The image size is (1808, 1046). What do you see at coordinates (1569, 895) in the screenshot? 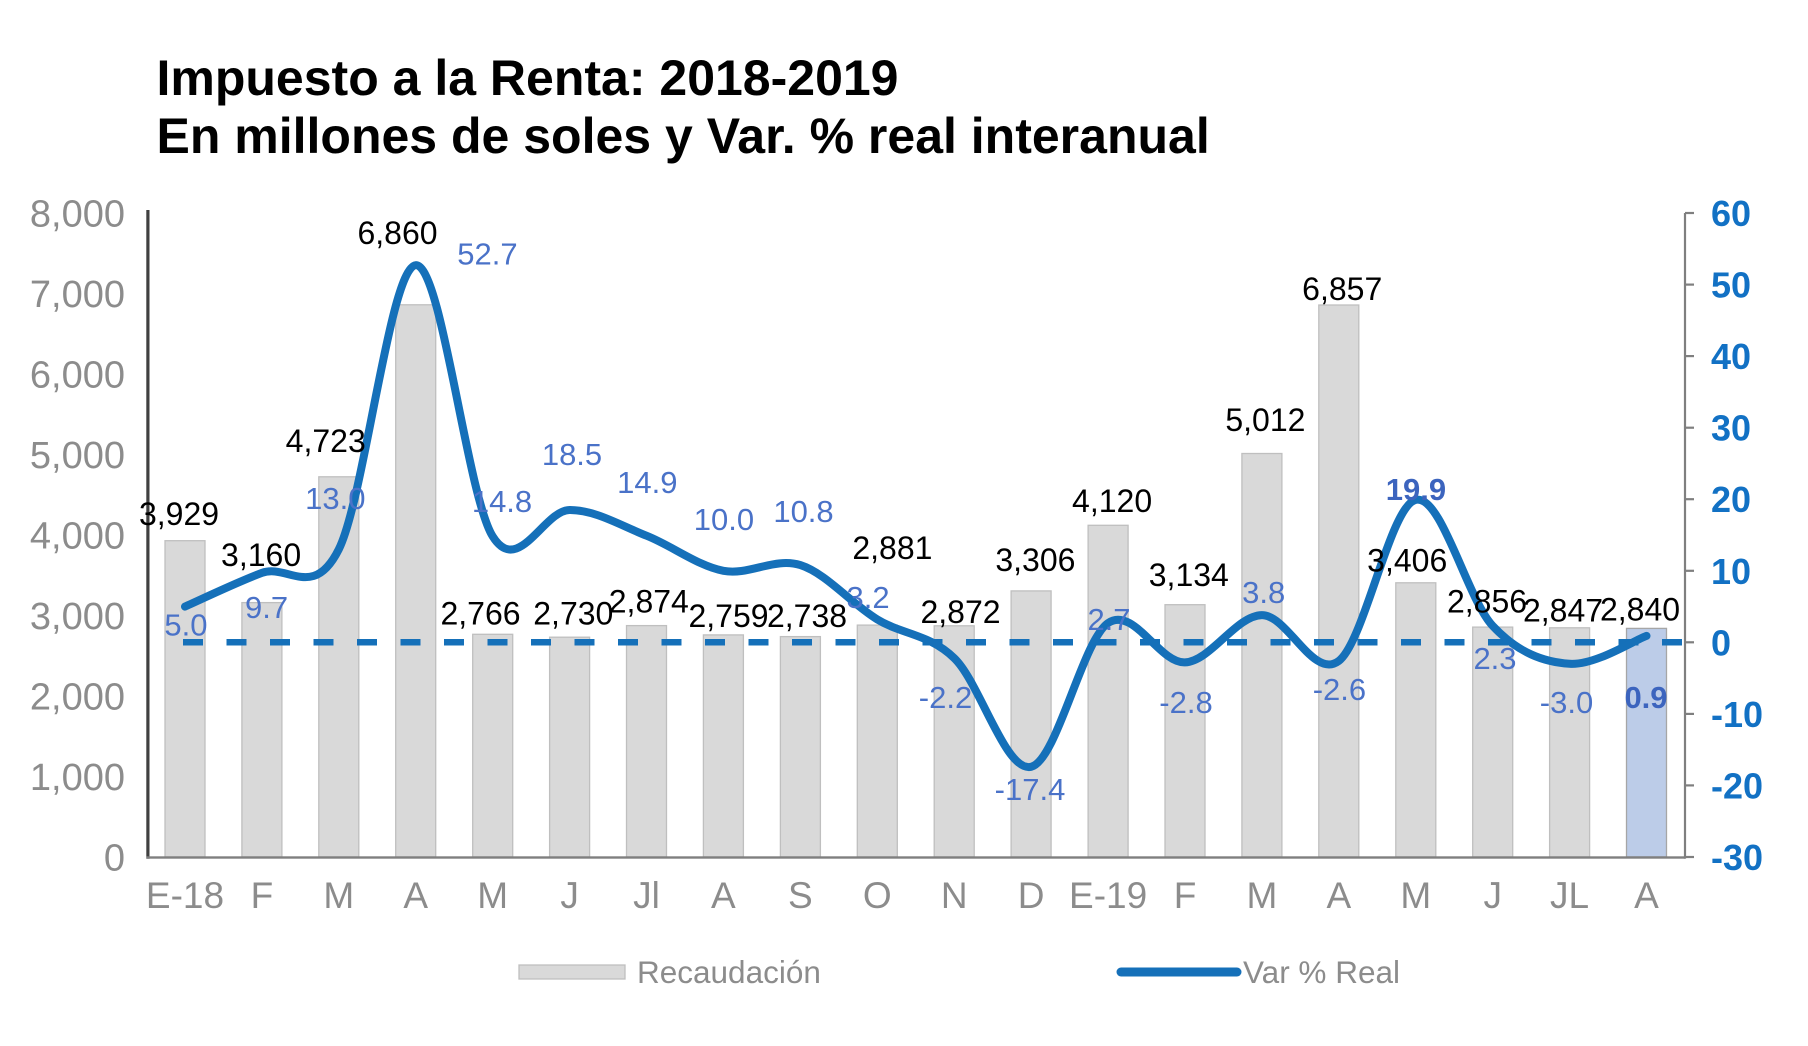
I see `svg-text: JL` at bounding box center [1569, 895].